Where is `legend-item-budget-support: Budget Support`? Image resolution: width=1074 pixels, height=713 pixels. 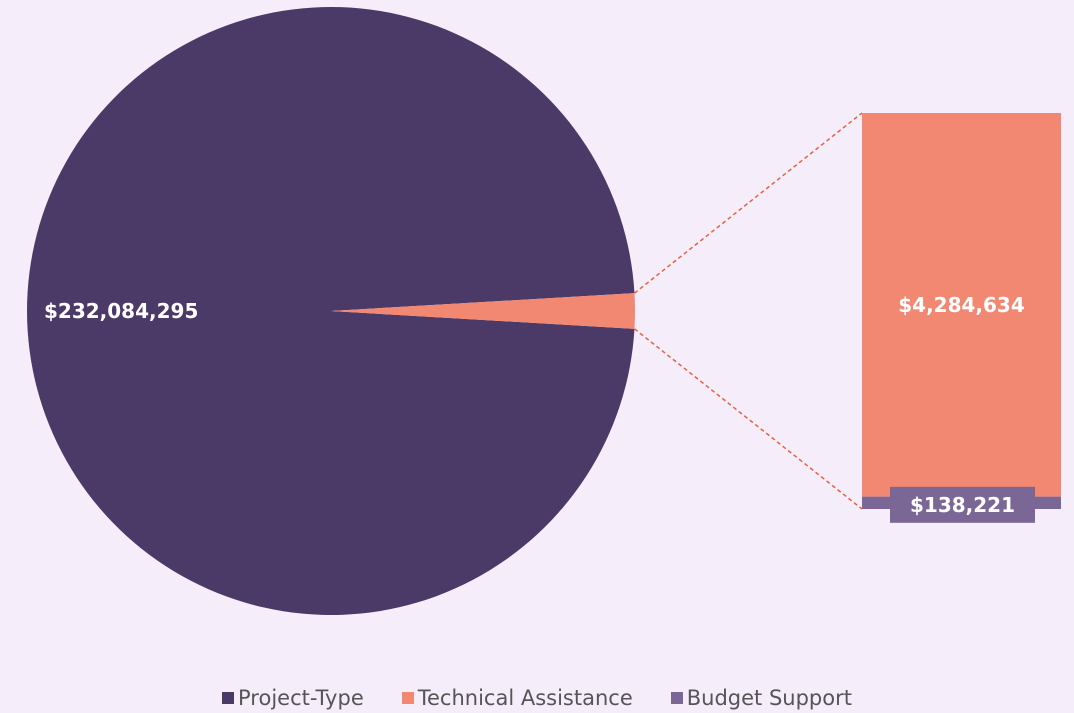 legend-item-budget-support: Budget Support is located at coordinates (761, 698).